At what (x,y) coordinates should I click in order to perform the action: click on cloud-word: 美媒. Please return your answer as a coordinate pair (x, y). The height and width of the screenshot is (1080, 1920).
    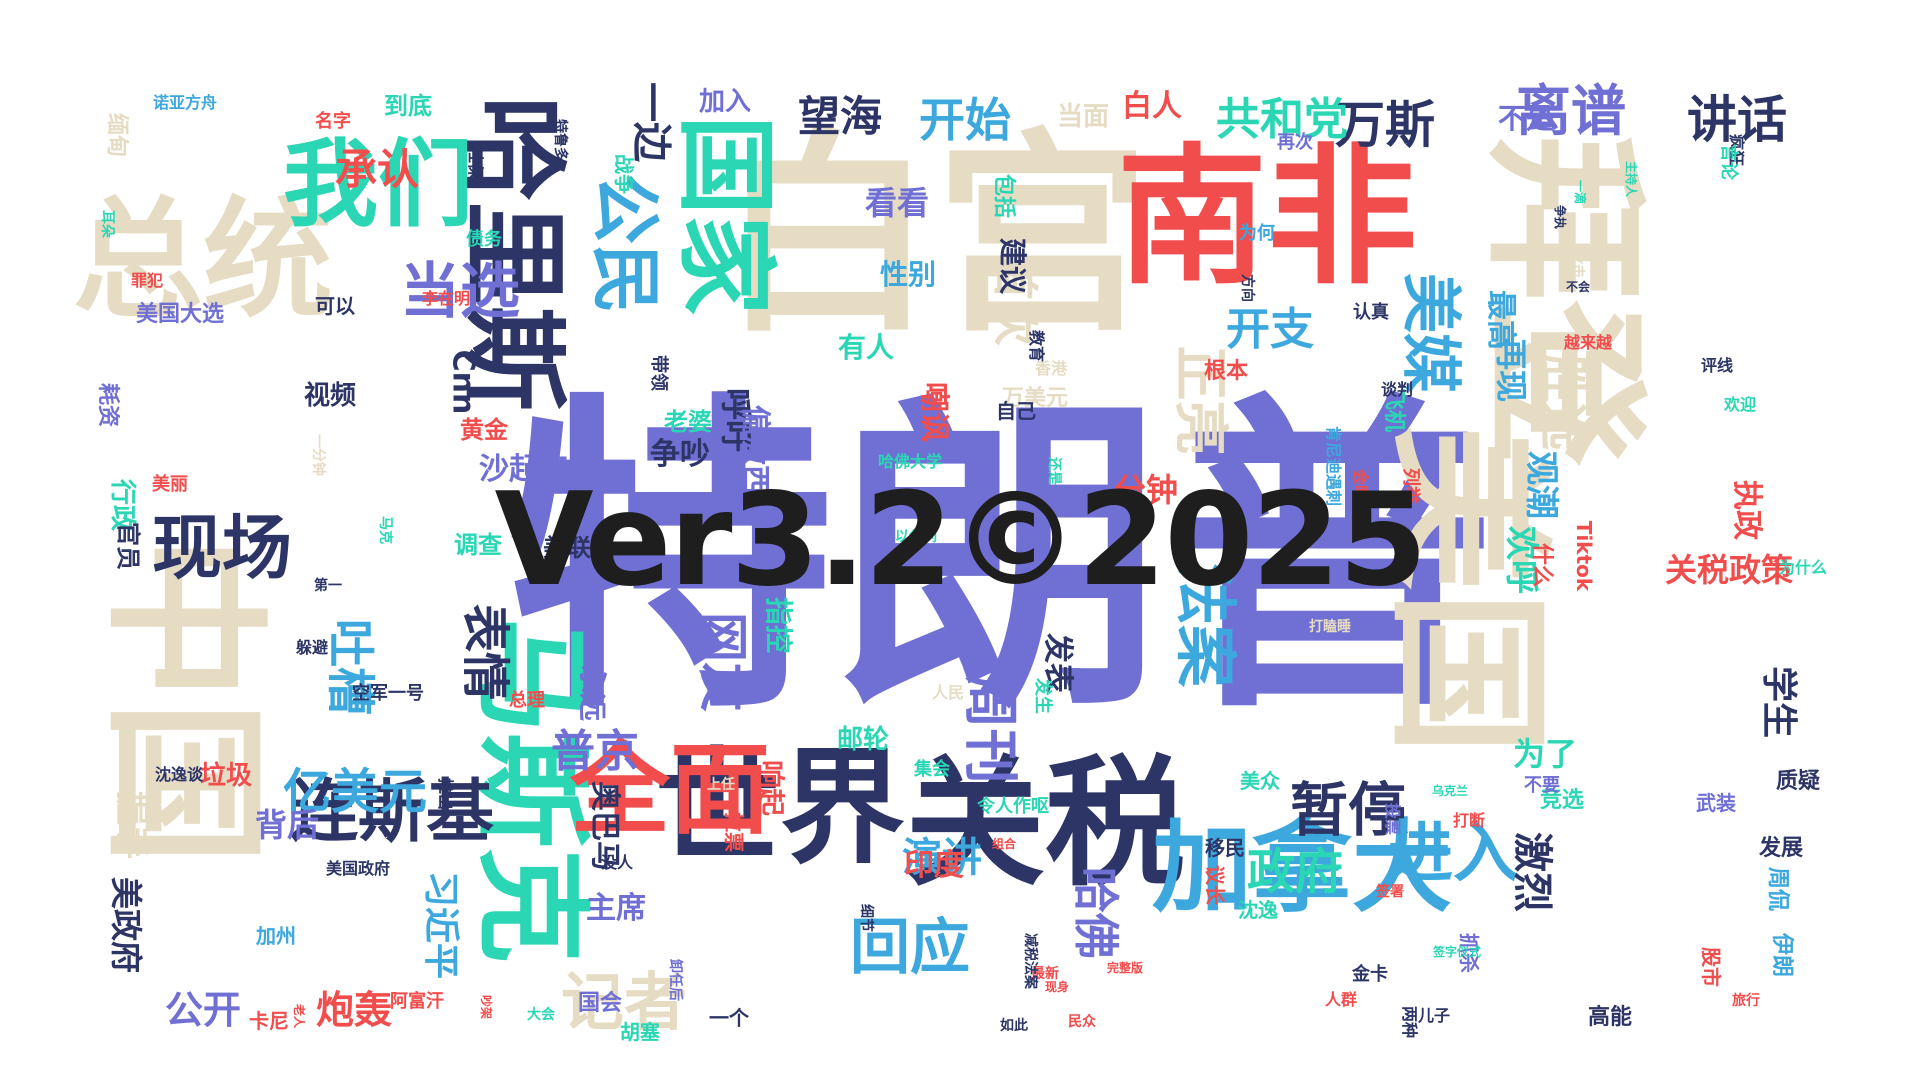
    Looking at the image, I should click on (1430, 333).